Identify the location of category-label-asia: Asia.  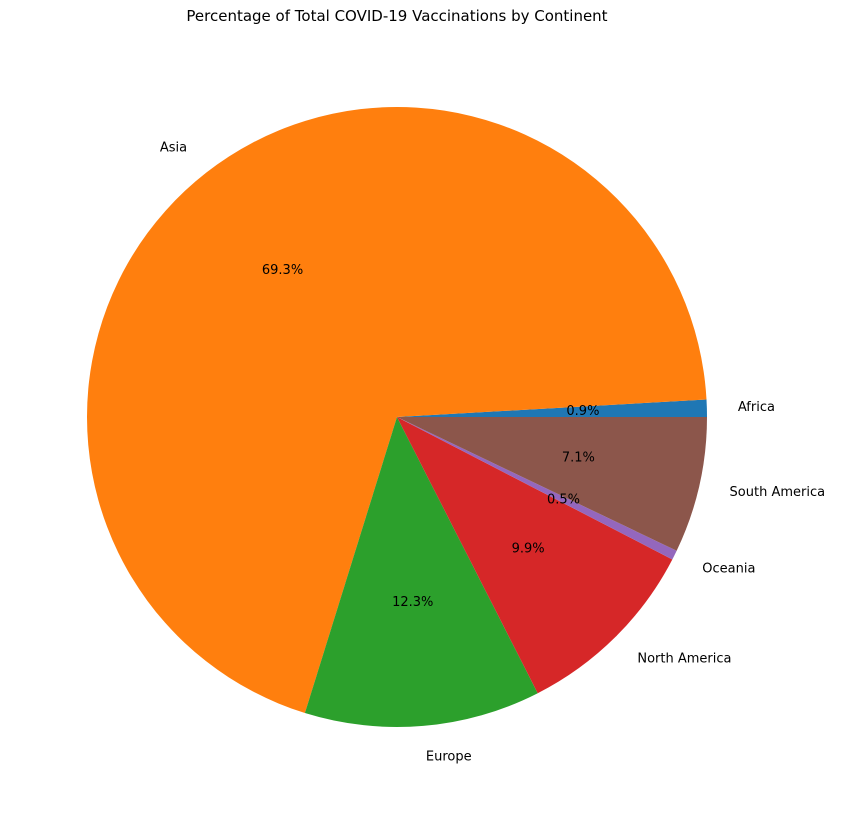
(173, 148).